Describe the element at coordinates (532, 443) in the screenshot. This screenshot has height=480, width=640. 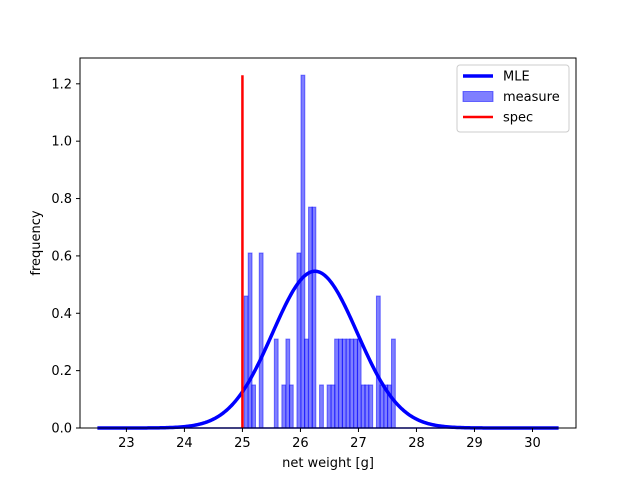
I see `x-tick-label: 30` at that location.